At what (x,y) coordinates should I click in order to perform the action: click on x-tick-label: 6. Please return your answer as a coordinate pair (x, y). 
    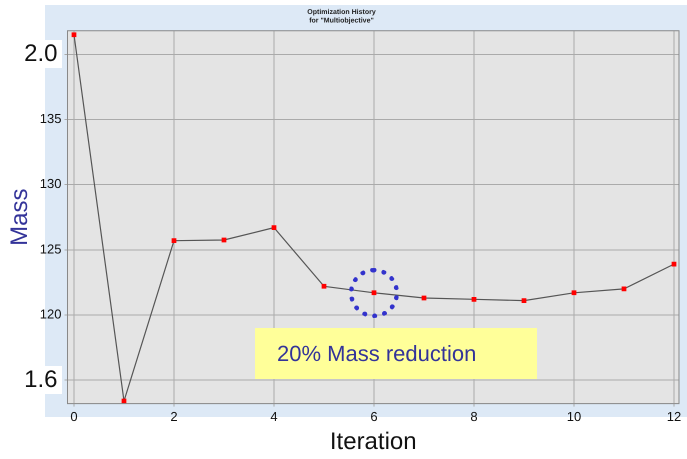
    Looking at the image, I should click on (374, 416).